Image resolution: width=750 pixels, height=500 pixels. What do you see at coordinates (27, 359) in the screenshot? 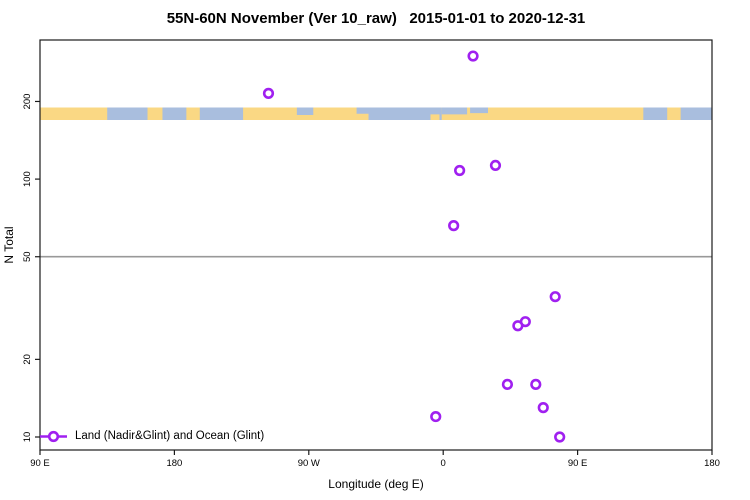
I see `y-tick-label: 20` at bounding box center [27, 359].